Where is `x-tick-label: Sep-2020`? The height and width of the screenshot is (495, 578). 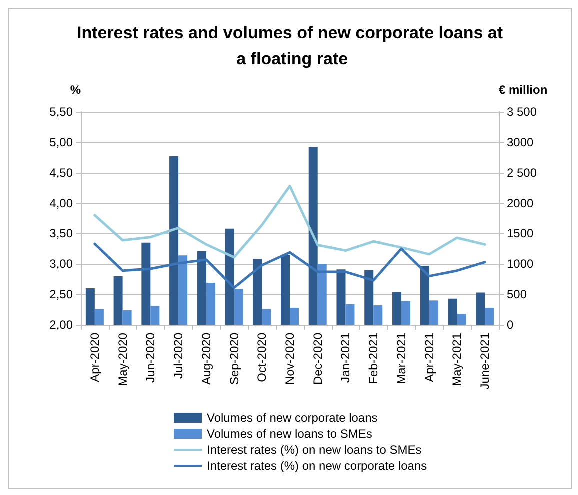
x-tick-label: Sep-2020 is located at coordinates (234, 359).